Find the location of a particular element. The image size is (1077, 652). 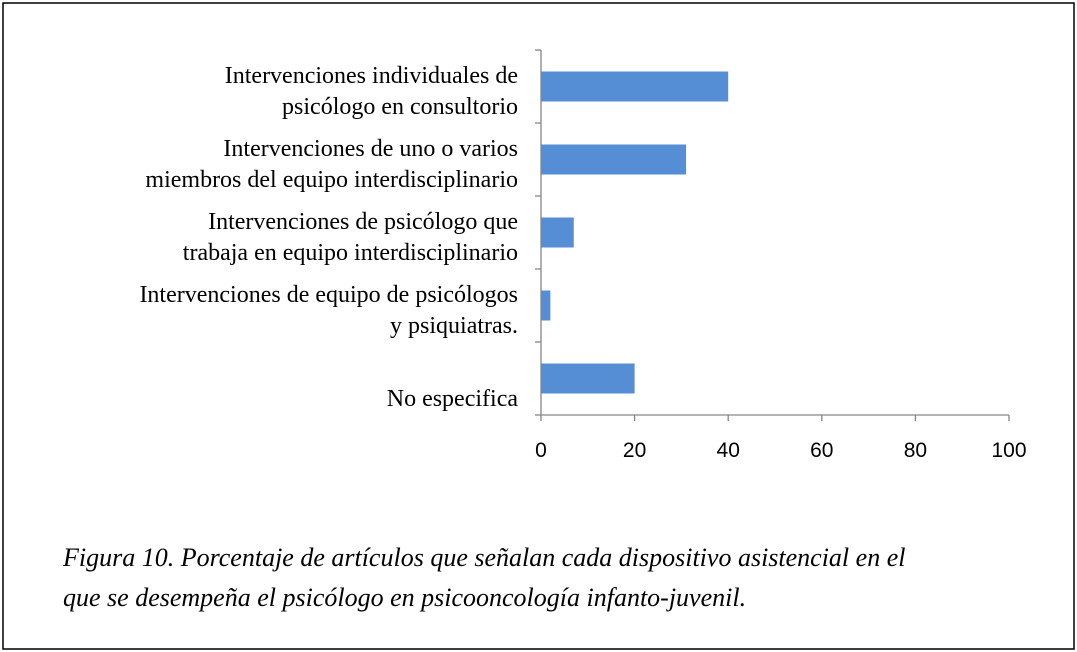

x-tick-label: 60 is located at coordinates (821, 450).